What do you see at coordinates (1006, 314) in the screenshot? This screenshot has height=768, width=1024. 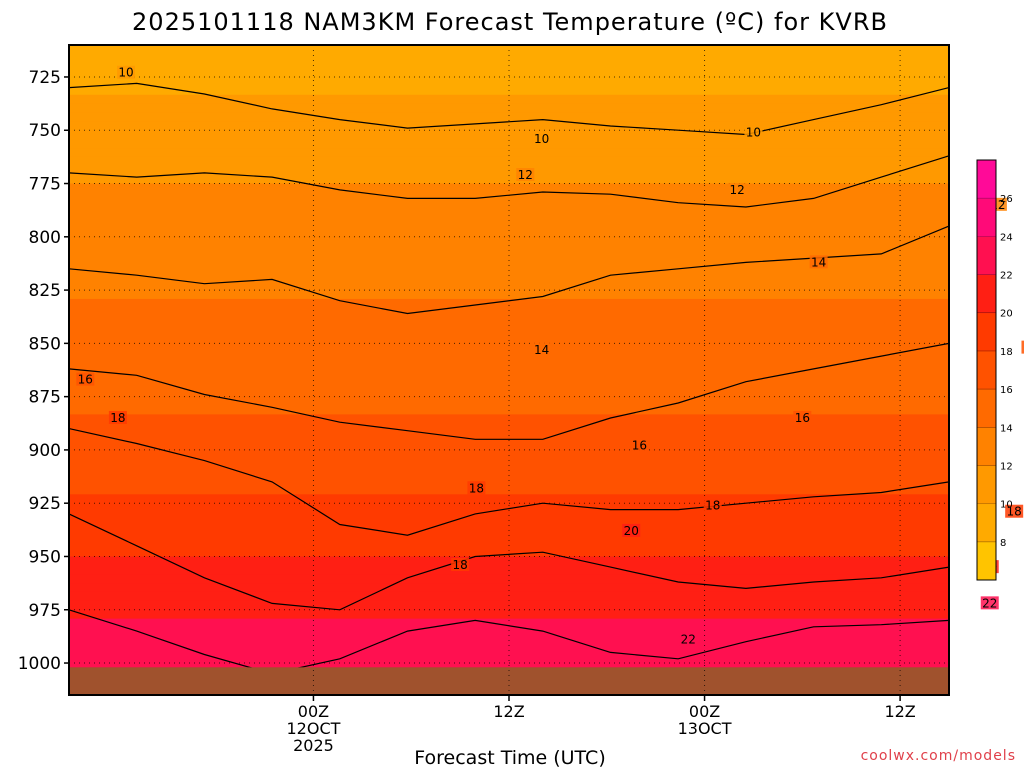 I see `colorbar-label: 20` at bounding box center [1006, 314].